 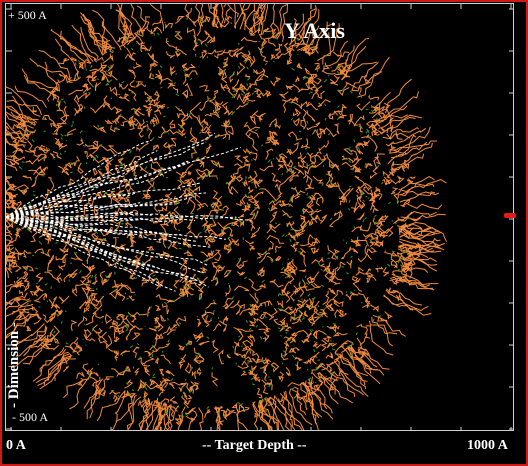 I want to click on x-left-label: 0 A, so click(x=16, y=445).